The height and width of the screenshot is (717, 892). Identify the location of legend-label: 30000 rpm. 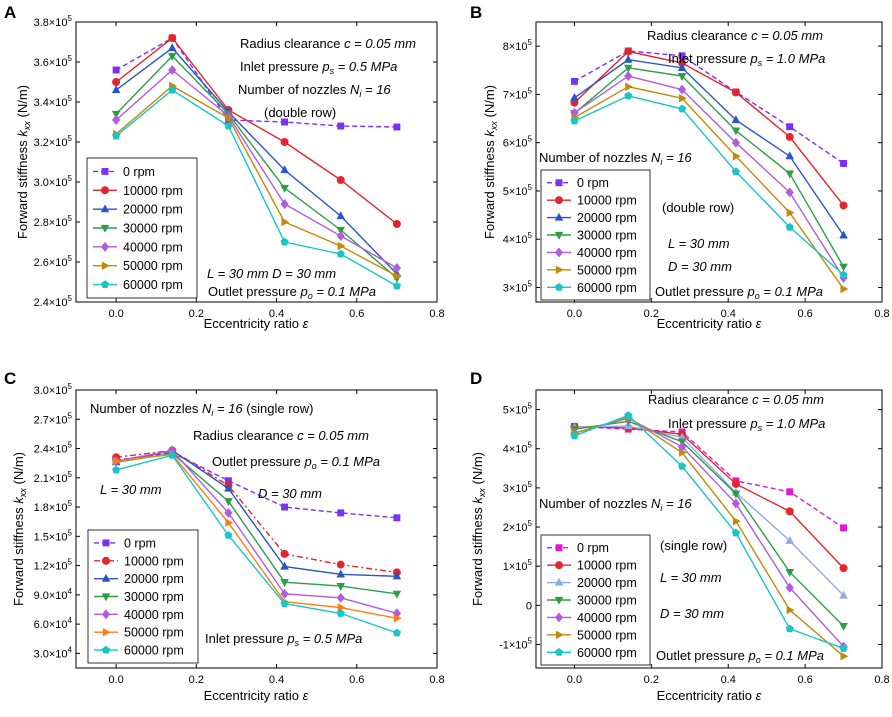
(607, 601).